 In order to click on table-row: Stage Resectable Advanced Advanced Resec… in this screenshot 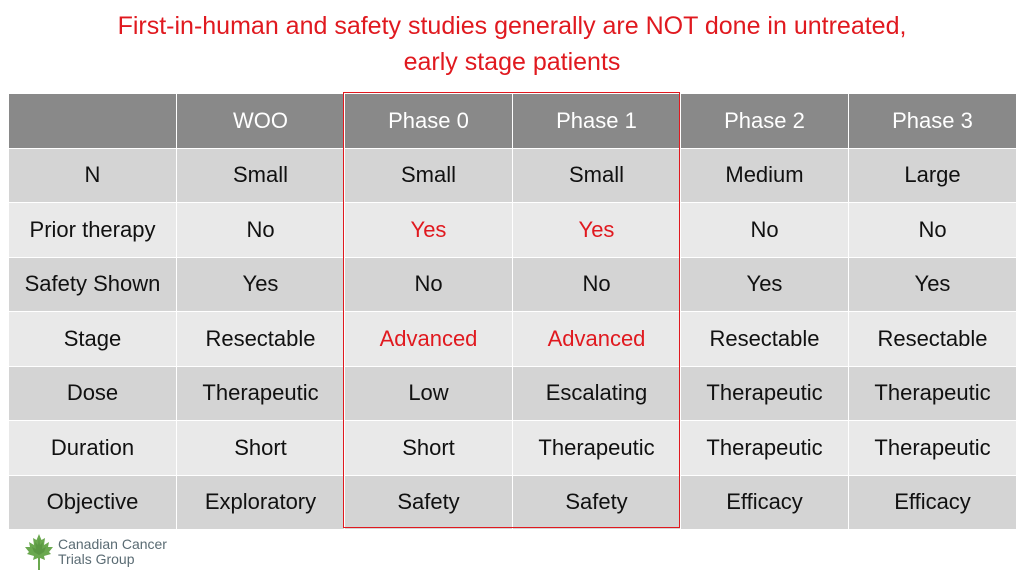, I will do `click(512, 339)`.